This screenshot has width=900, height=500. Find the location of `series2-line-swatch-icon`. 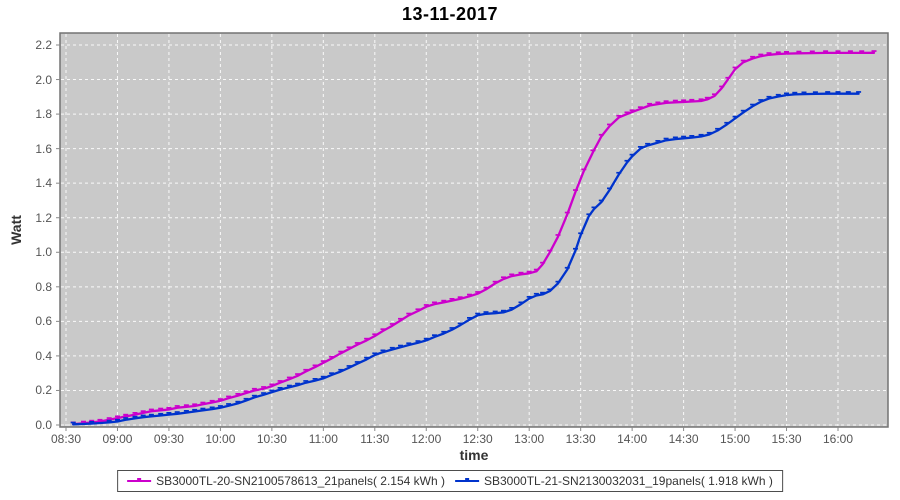

series2-line-swatch-icon is located at coordinates (467, 481).